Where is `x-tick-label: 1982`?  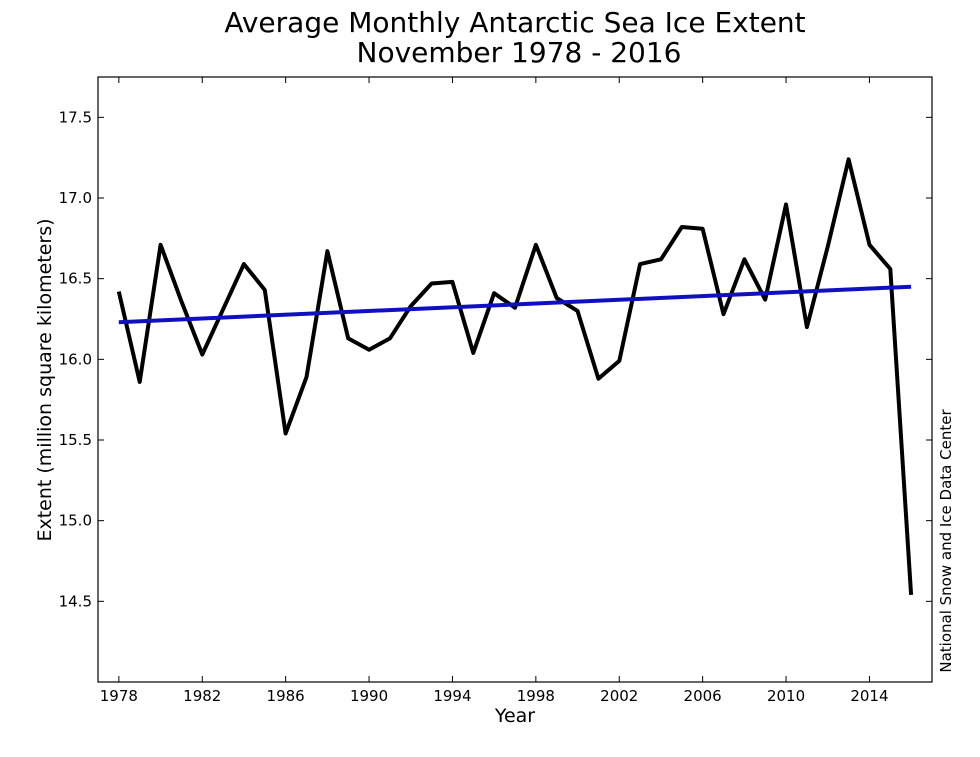 x-tick-label: 1982 is located at coordinates (202, 696).